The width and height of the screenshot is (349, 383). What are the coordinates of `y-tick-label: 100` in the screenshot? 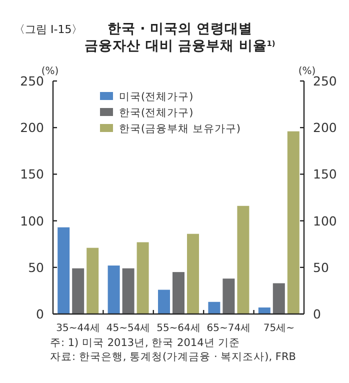 It's located at (32, 220).